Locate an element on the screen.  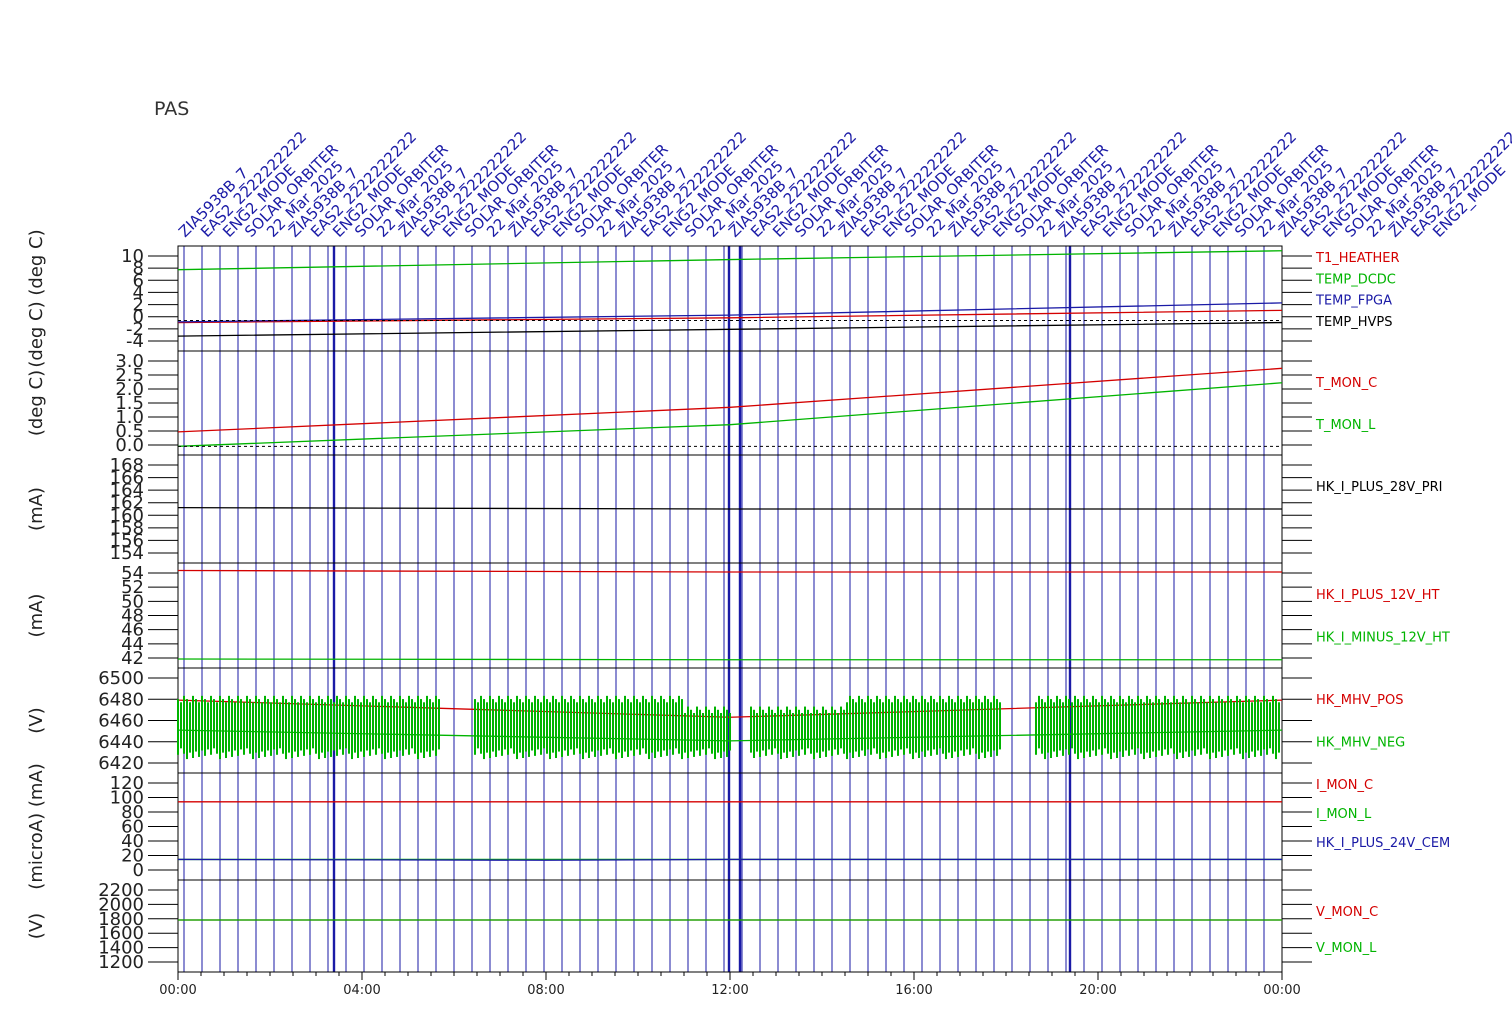
x-tick-label: 20:00 is located at coordinates (1097, 990).